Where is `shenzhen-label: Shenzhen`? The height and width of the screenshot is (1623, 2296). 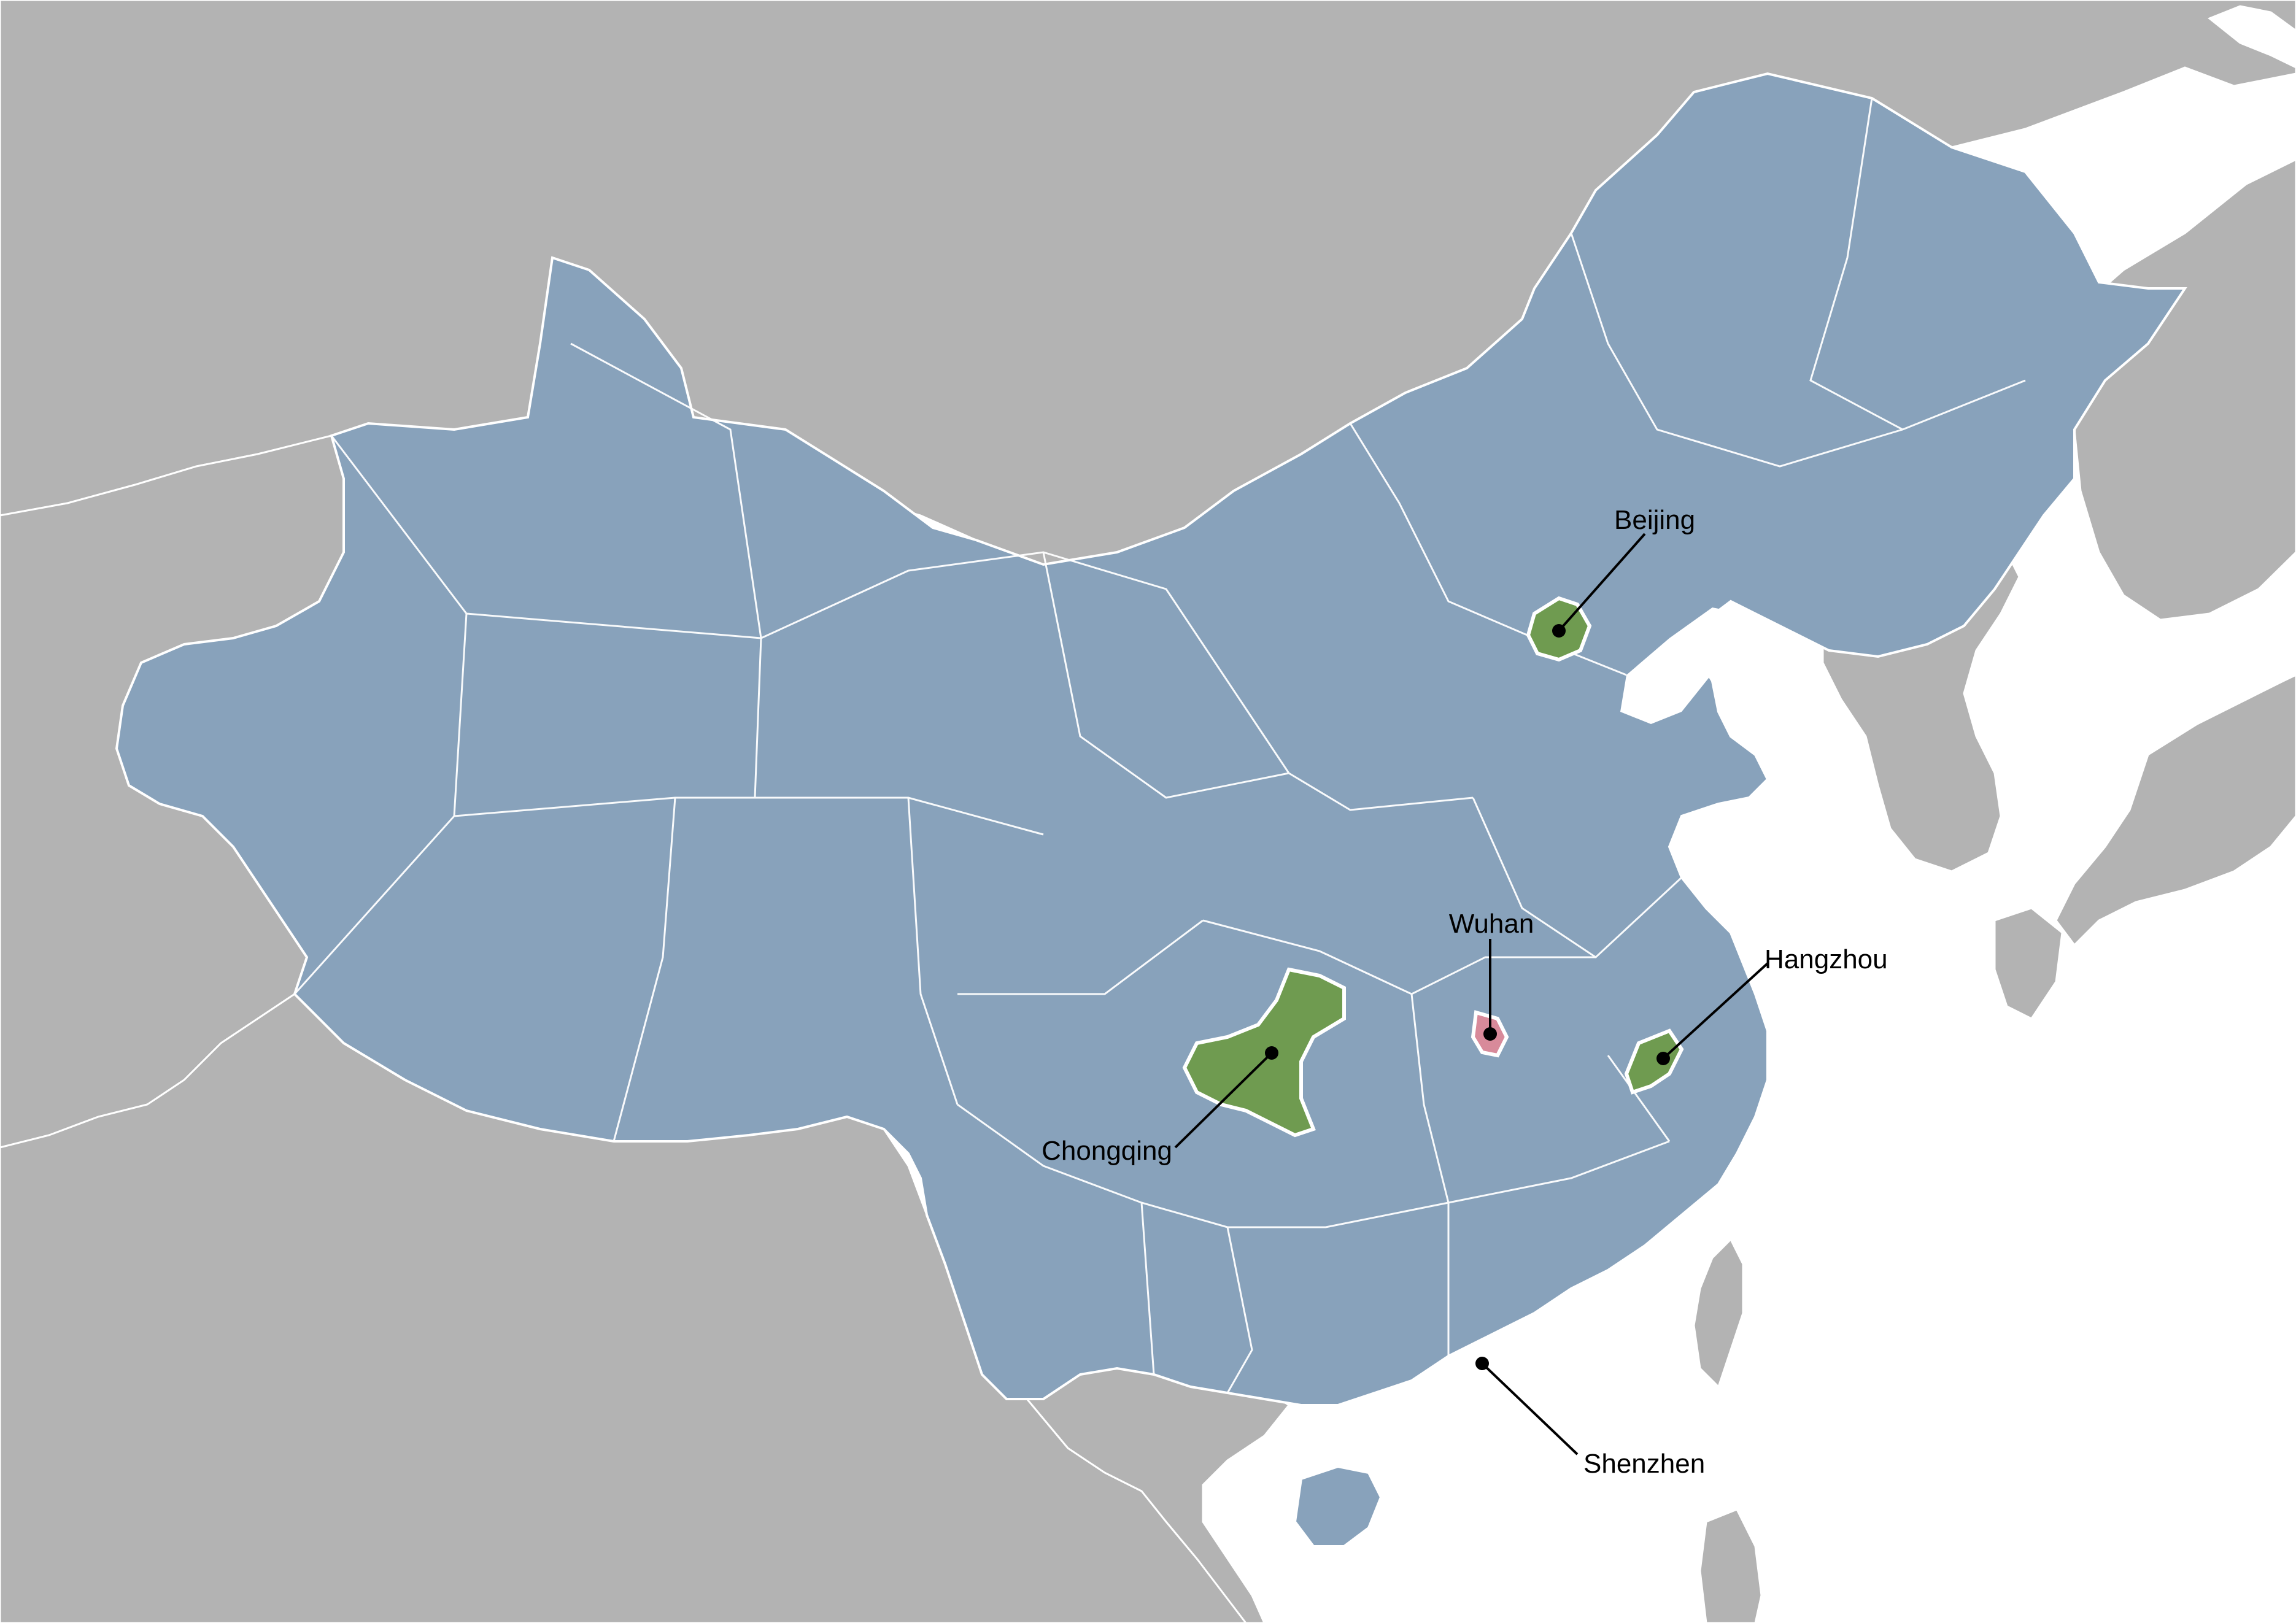 shenzhen-label: Shenzhen is located at coordinates (1644, 1464).